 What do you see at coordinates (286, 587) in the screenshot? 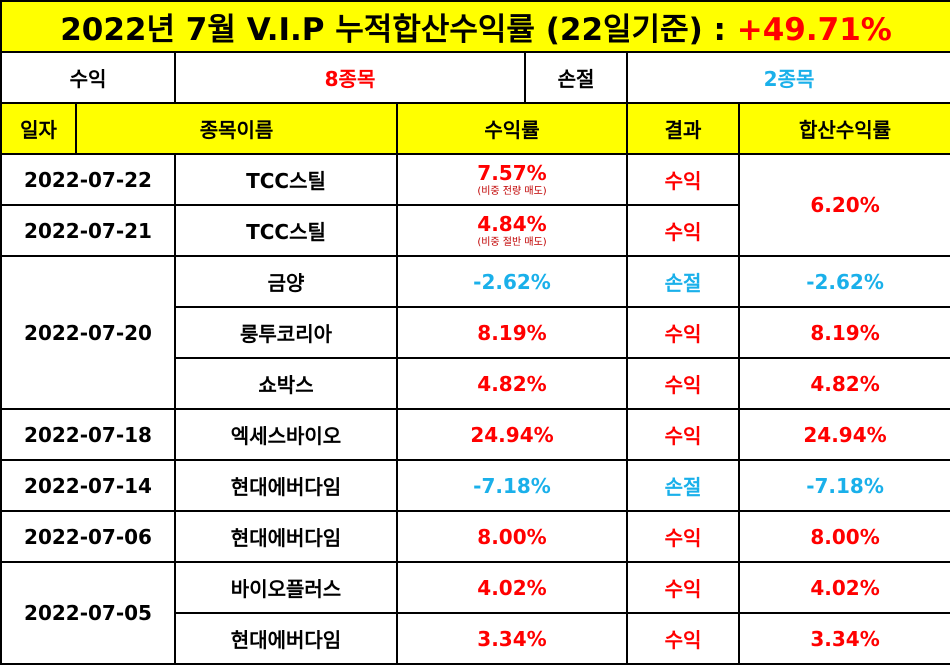
I see `row-name: 바이오플러스` at bounding box center [286, 587].